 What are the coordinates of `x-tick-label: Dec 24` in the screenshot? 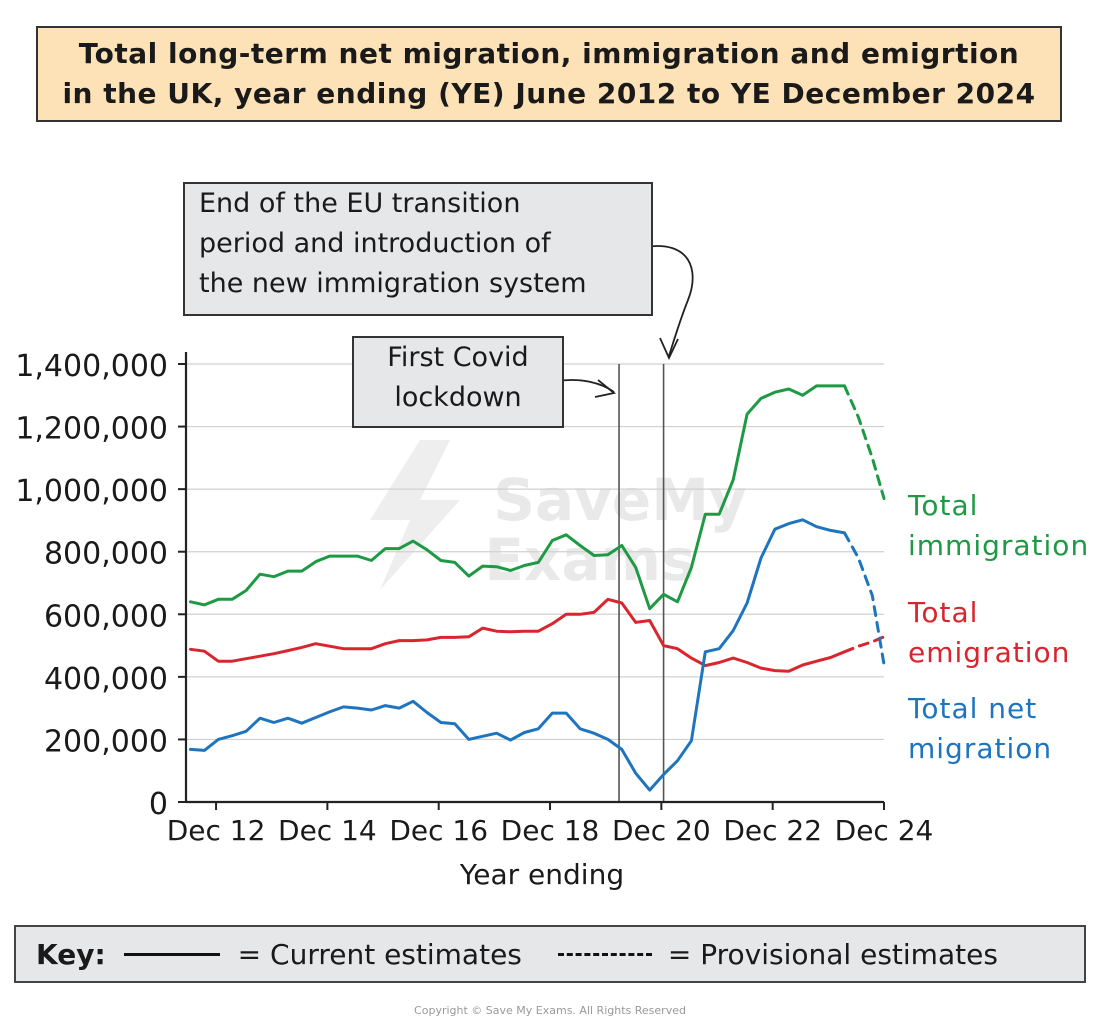 It's located at (884, 830).